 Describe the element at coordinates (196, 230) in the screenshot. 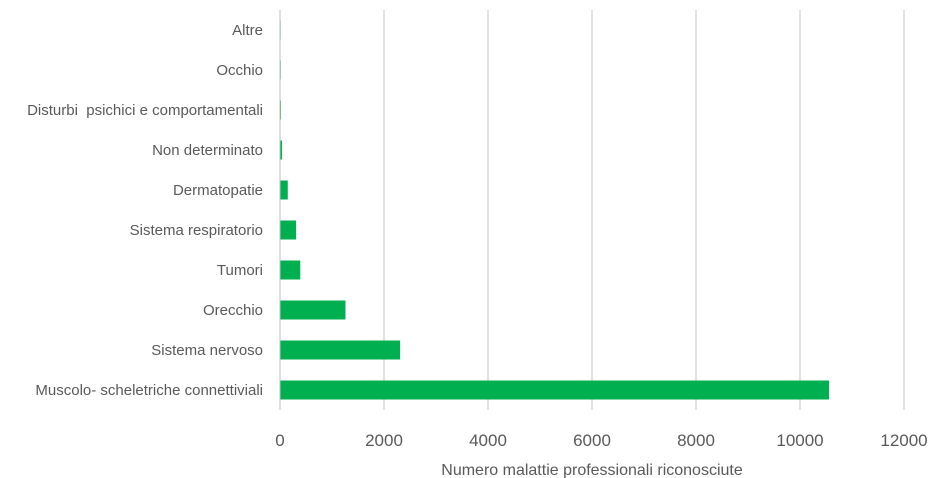

I see `category-label: Sistema respiratorio` at that location.